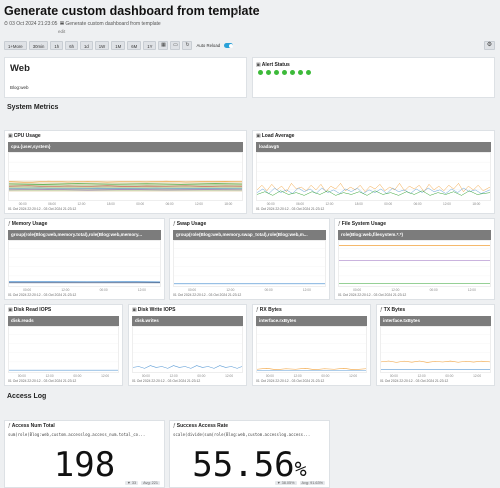 This screenshot has width=500, height=488. Describe the element at coordinates (373, 77) in the screenshot. I see `alert-status-panel: ▣Alert Status` at that location.